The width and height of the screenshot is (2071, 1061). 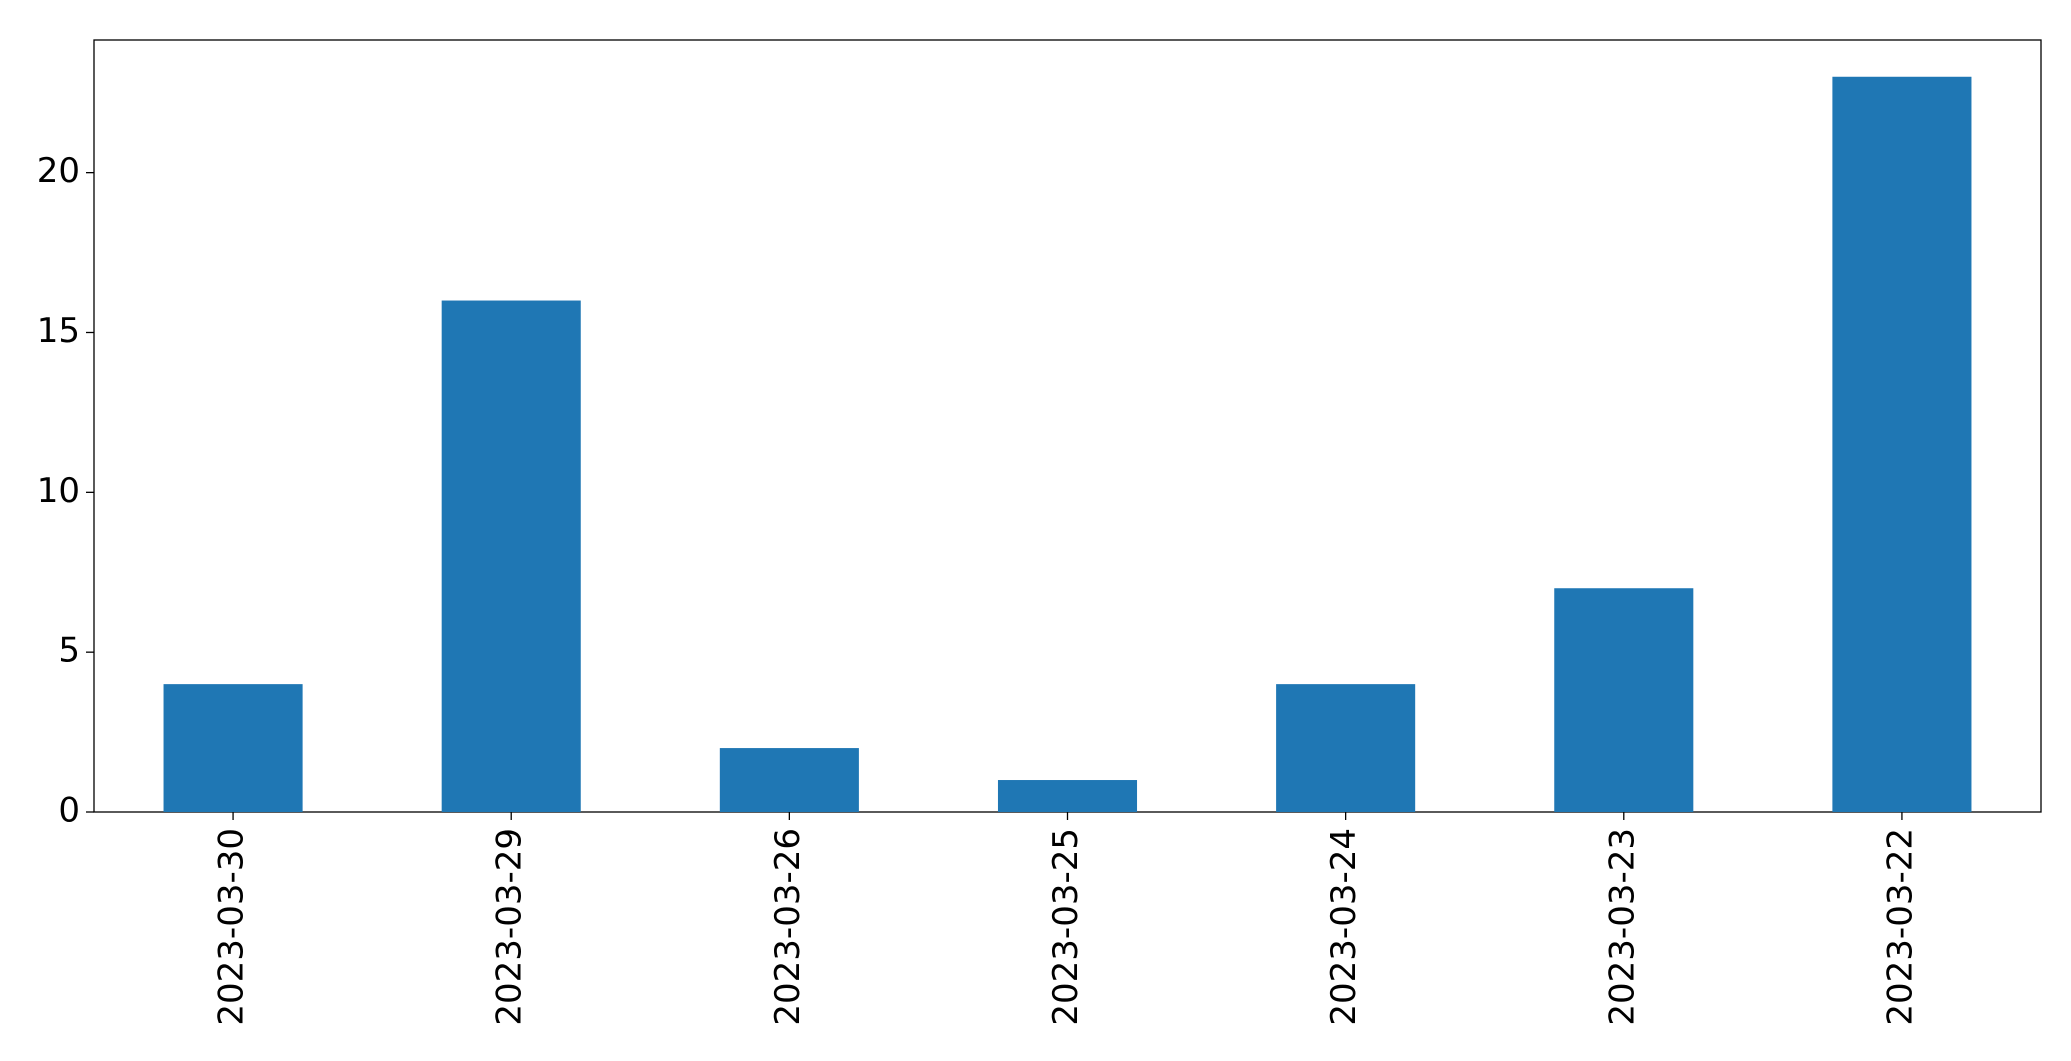 I want to click on x-tick-label: 2023-03-23, so click(x=1622, y=927).